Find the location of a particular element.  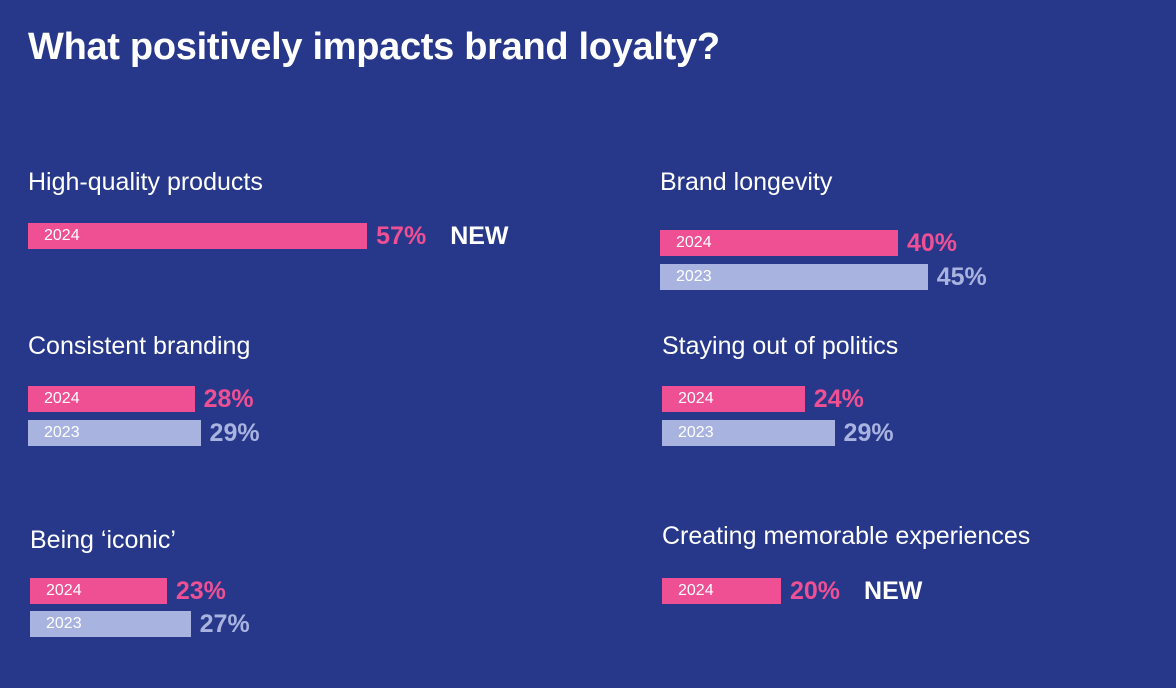

bar-row: 2024 23% is located at coordinates (128, 590).